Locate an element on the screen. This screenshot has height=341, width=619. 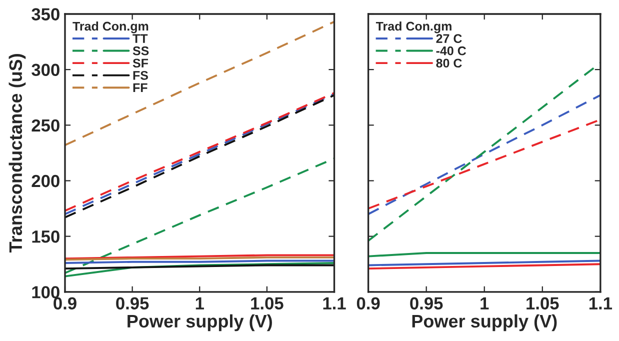
legend-label: 80 C is located at coordinates (449, 63).